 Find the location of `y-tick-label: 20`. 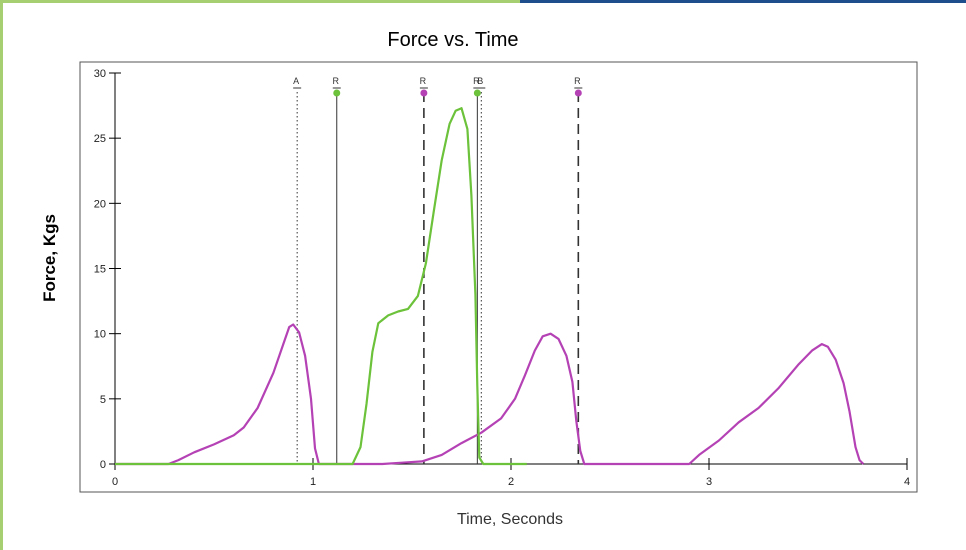

y-tick-label: 20 is located at coordinates (100, 204).